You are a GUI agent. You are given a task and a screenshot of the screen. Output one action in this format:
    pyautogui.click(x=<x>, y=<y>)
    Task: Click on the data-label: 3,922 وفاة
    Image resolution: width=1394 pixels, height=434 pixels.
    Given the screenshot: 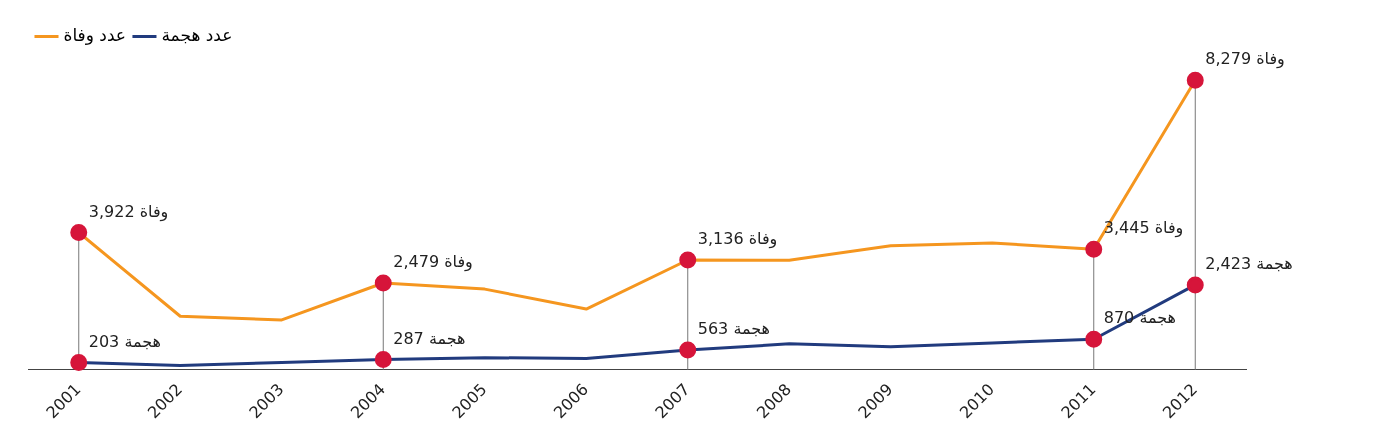 What is the action you would take?
    pyautogui.click(x=128, y=211)
    